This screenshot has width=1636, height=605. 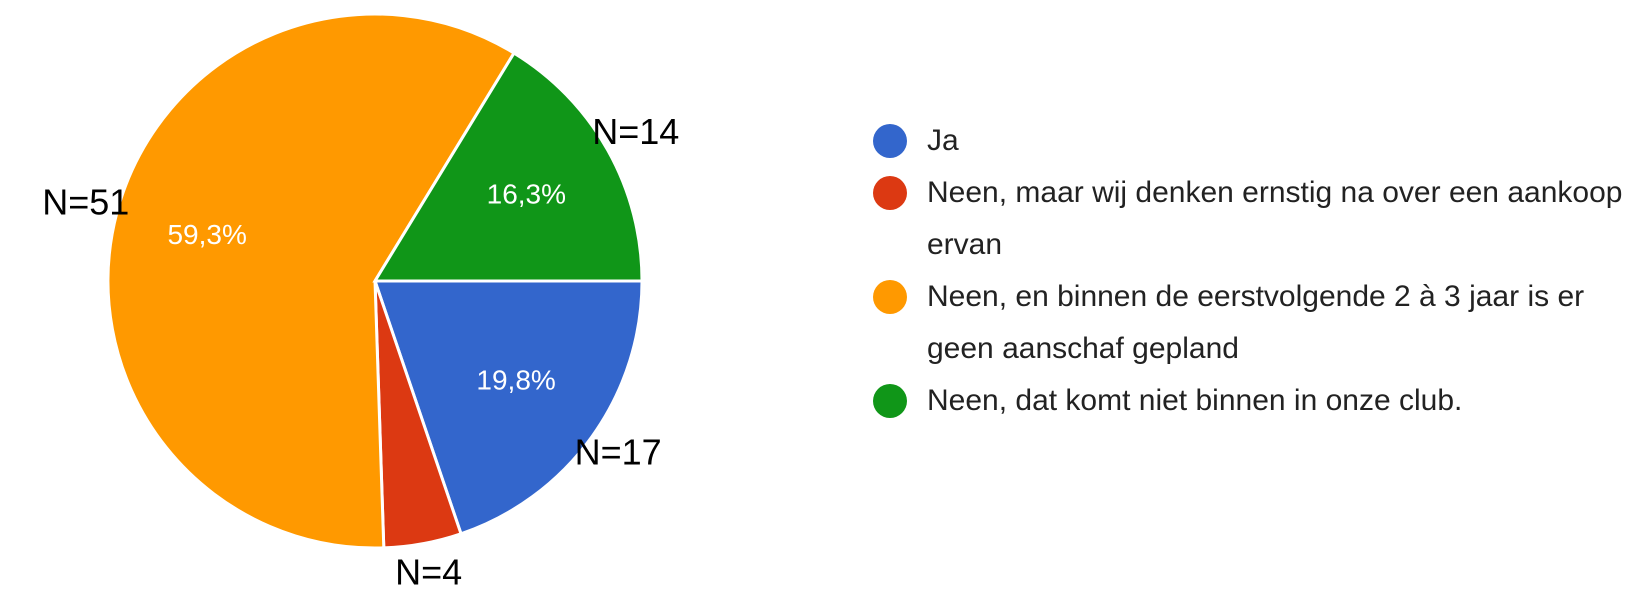 What do you see at coordinates (635, 131) in the screenshot?
I see `count-label: N=14` at bounding box center [635, 131].